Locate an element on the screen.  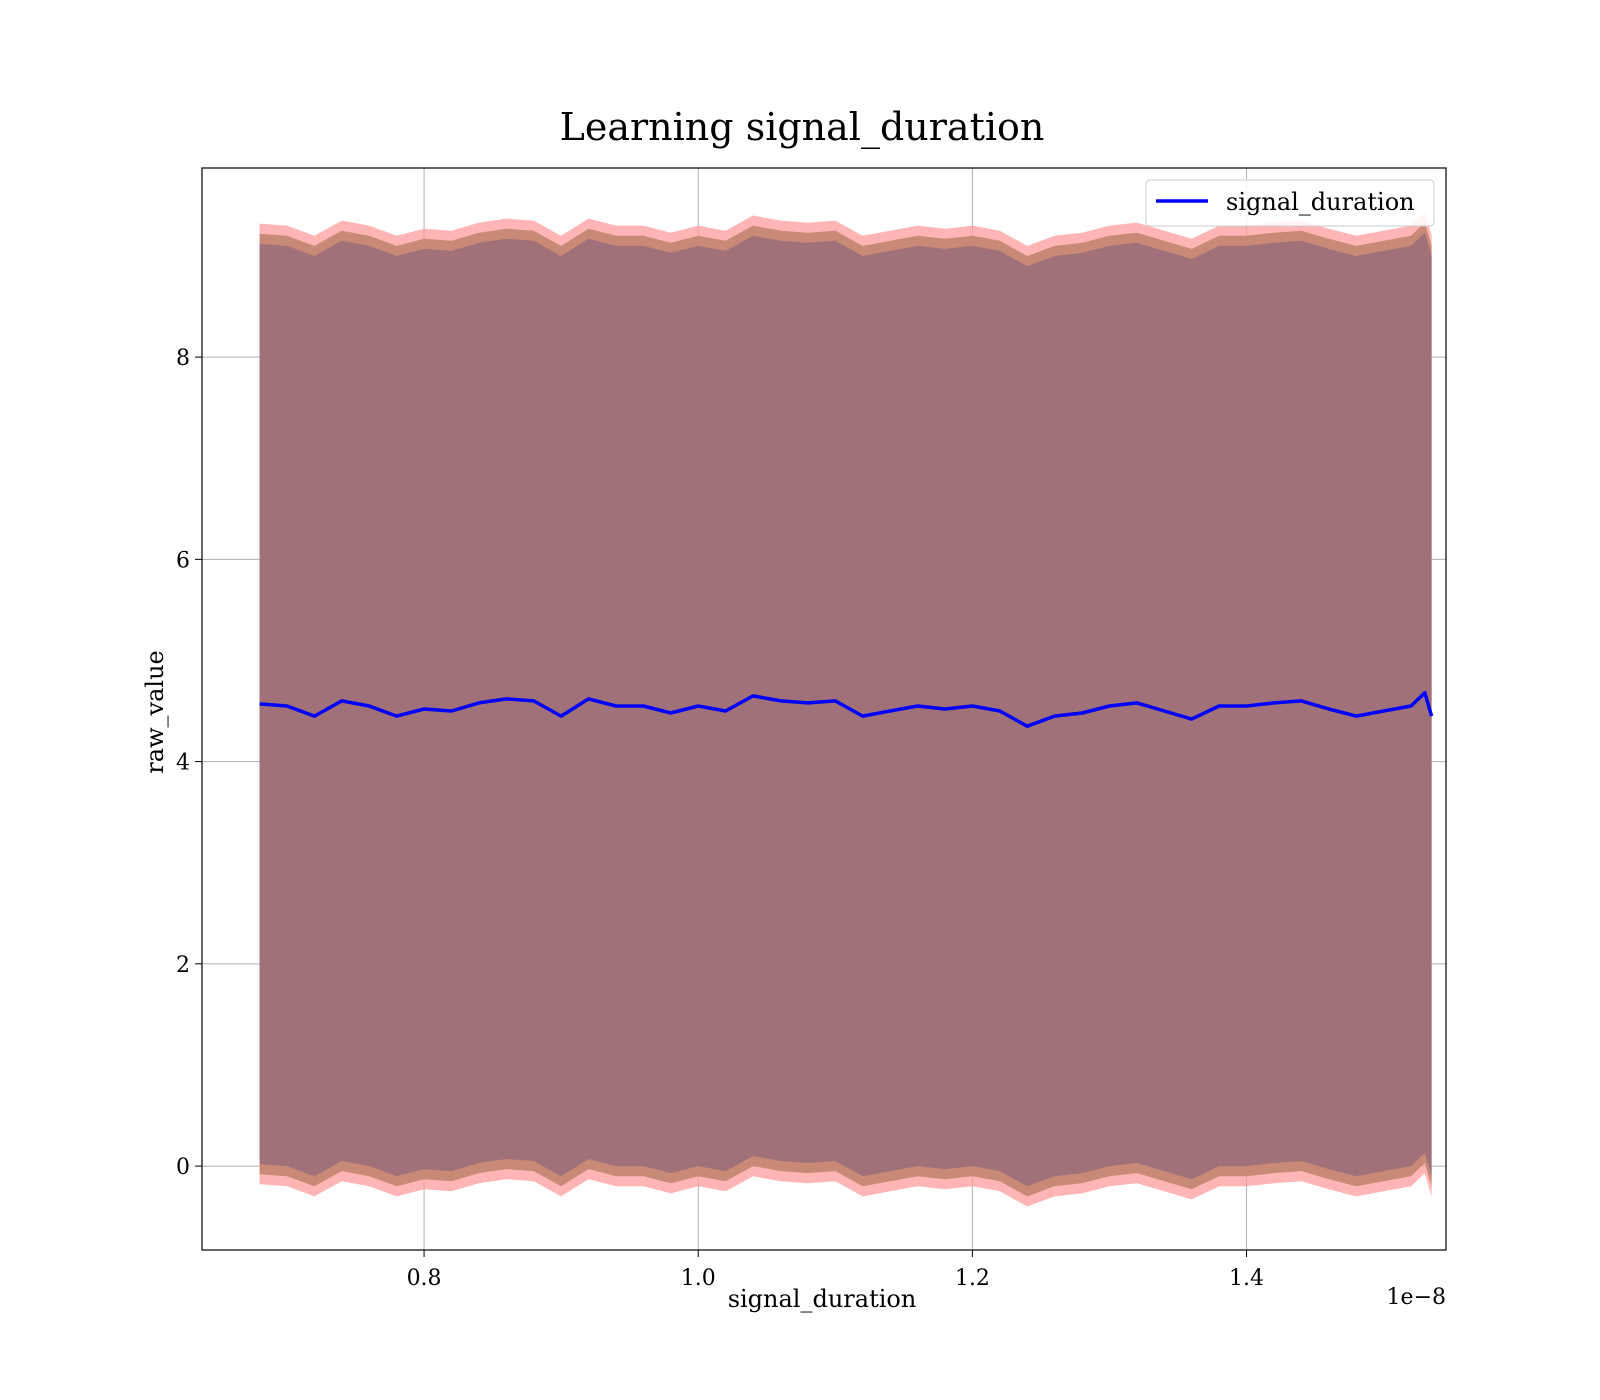
x-tick-label: 1.2 is located at coordinates (972, 1278).